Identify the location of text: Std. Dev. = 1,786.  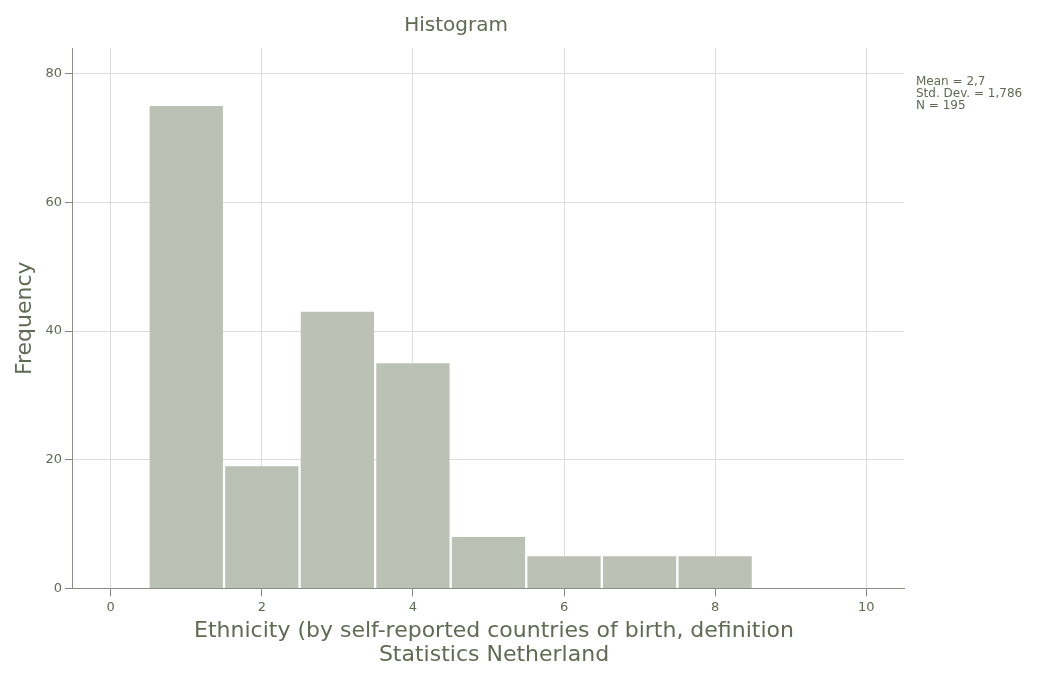
(969, 93).